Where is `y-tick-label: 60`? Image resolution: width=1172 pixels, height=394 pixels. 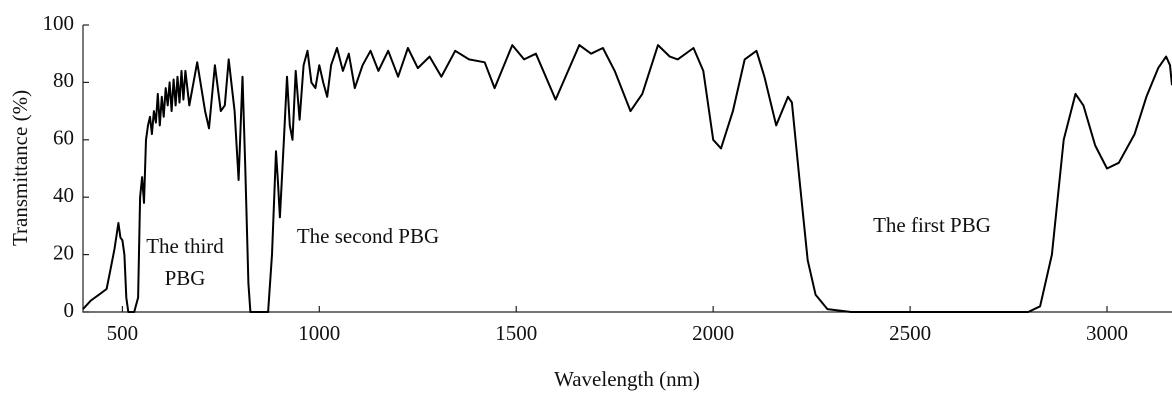 y-tick-label: 60 is located at coordinates (63, 138).